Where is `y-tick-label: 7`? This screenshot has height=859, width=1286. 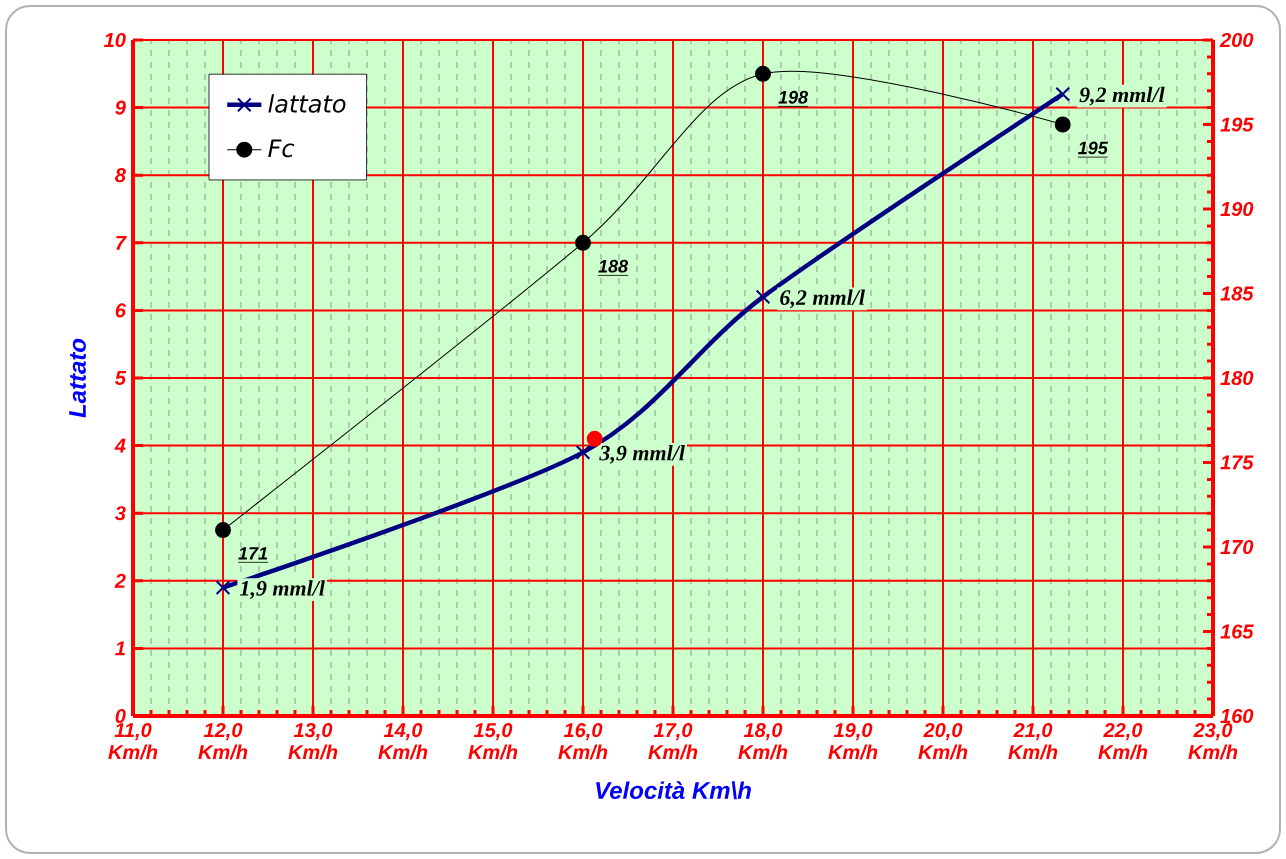 y-tick-label: 7 is located at coordinates (121, 242).